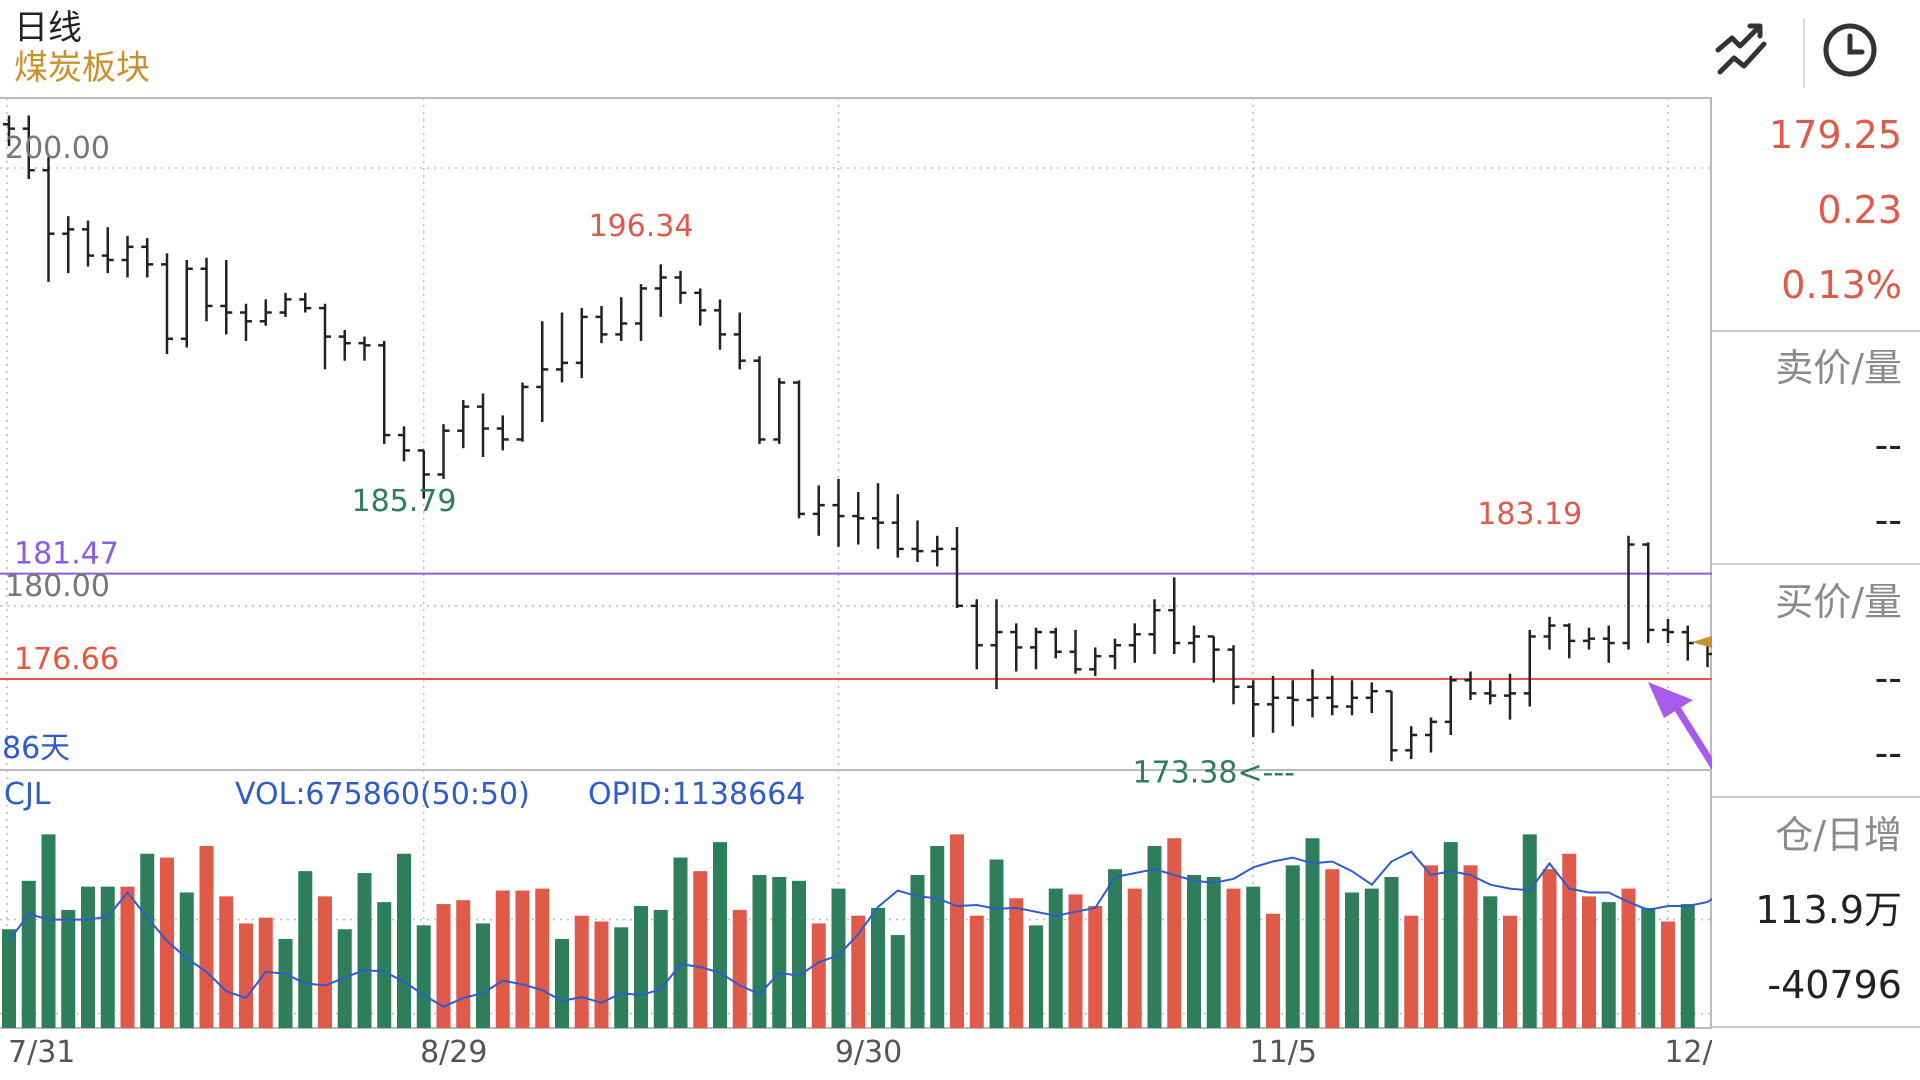  What do you see at coordinates (1804, 53) in the screenshot?
I see `toolbar-divider` at bounding box center [1804, 53].